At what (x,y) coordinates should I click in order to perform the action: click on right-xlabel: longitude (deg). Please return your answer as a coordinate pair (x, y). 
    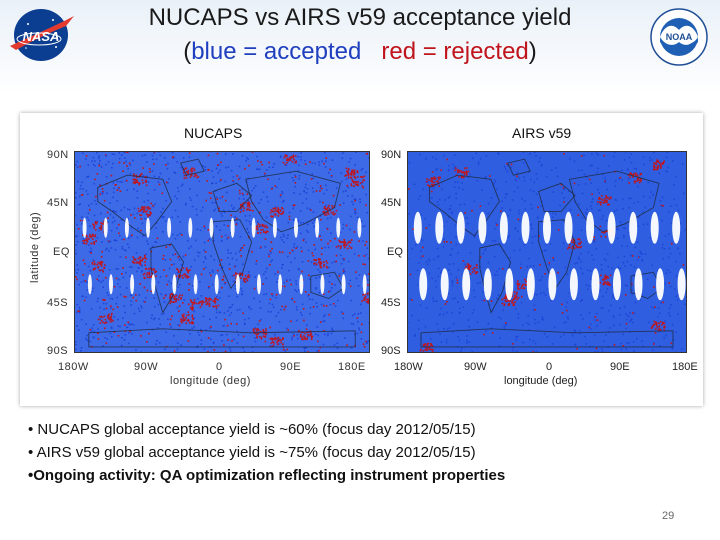
    Looking at the image, I should click on (541, 381).